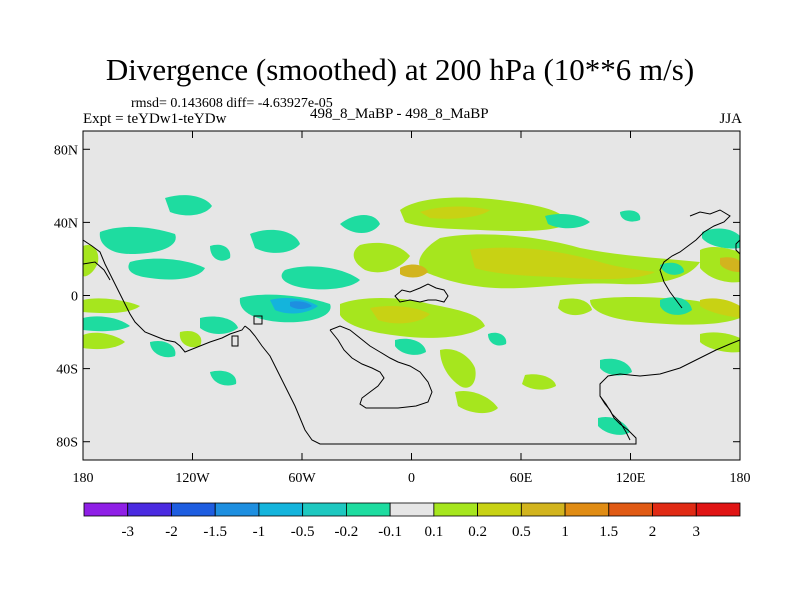 This screenshot has height=600, width=800. Describe the element at coordinates (127, 532) in the screenshot. I see `colorbar-label: -3` at that location.